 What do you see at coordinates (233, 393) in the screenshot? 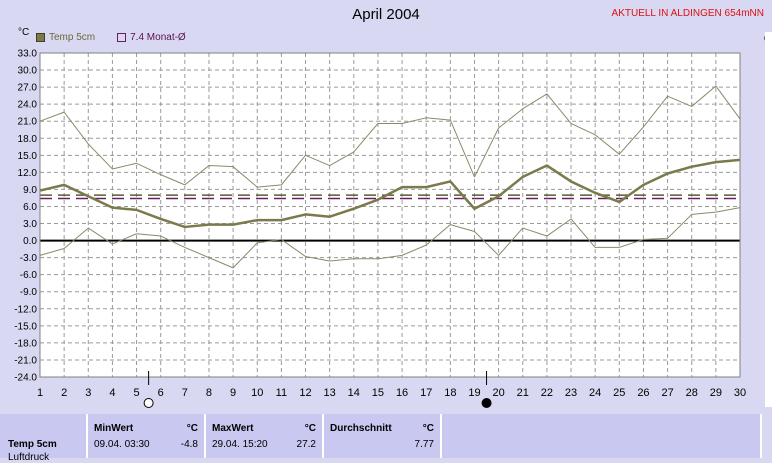
I see `x-tick-label: 9` at bounding box center [233, 393].